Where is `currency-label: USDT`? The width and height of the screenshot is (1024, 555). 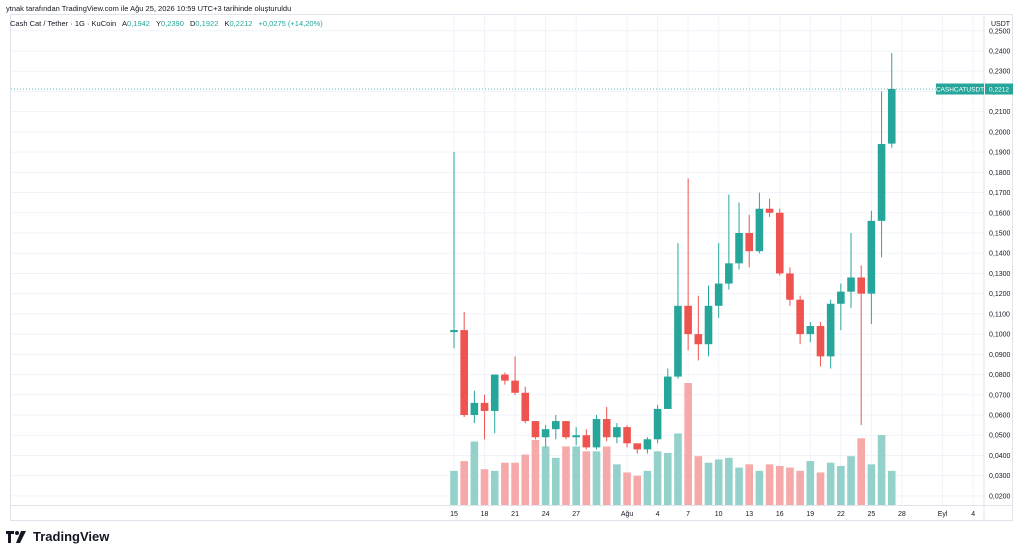 currency-label: USDT is located at coordinates (1001, 24).